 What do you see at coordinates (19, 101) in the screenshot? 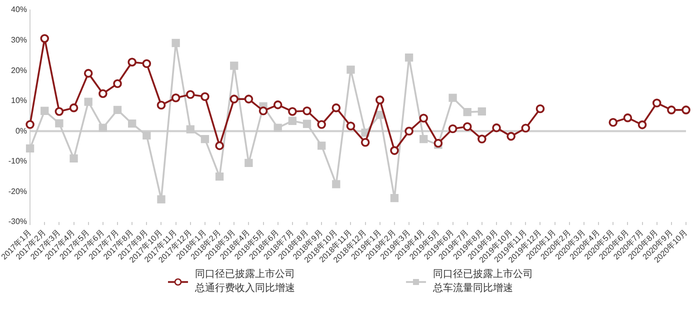
I see `y-tick-label: 10%` at bounding box center [19, 101].